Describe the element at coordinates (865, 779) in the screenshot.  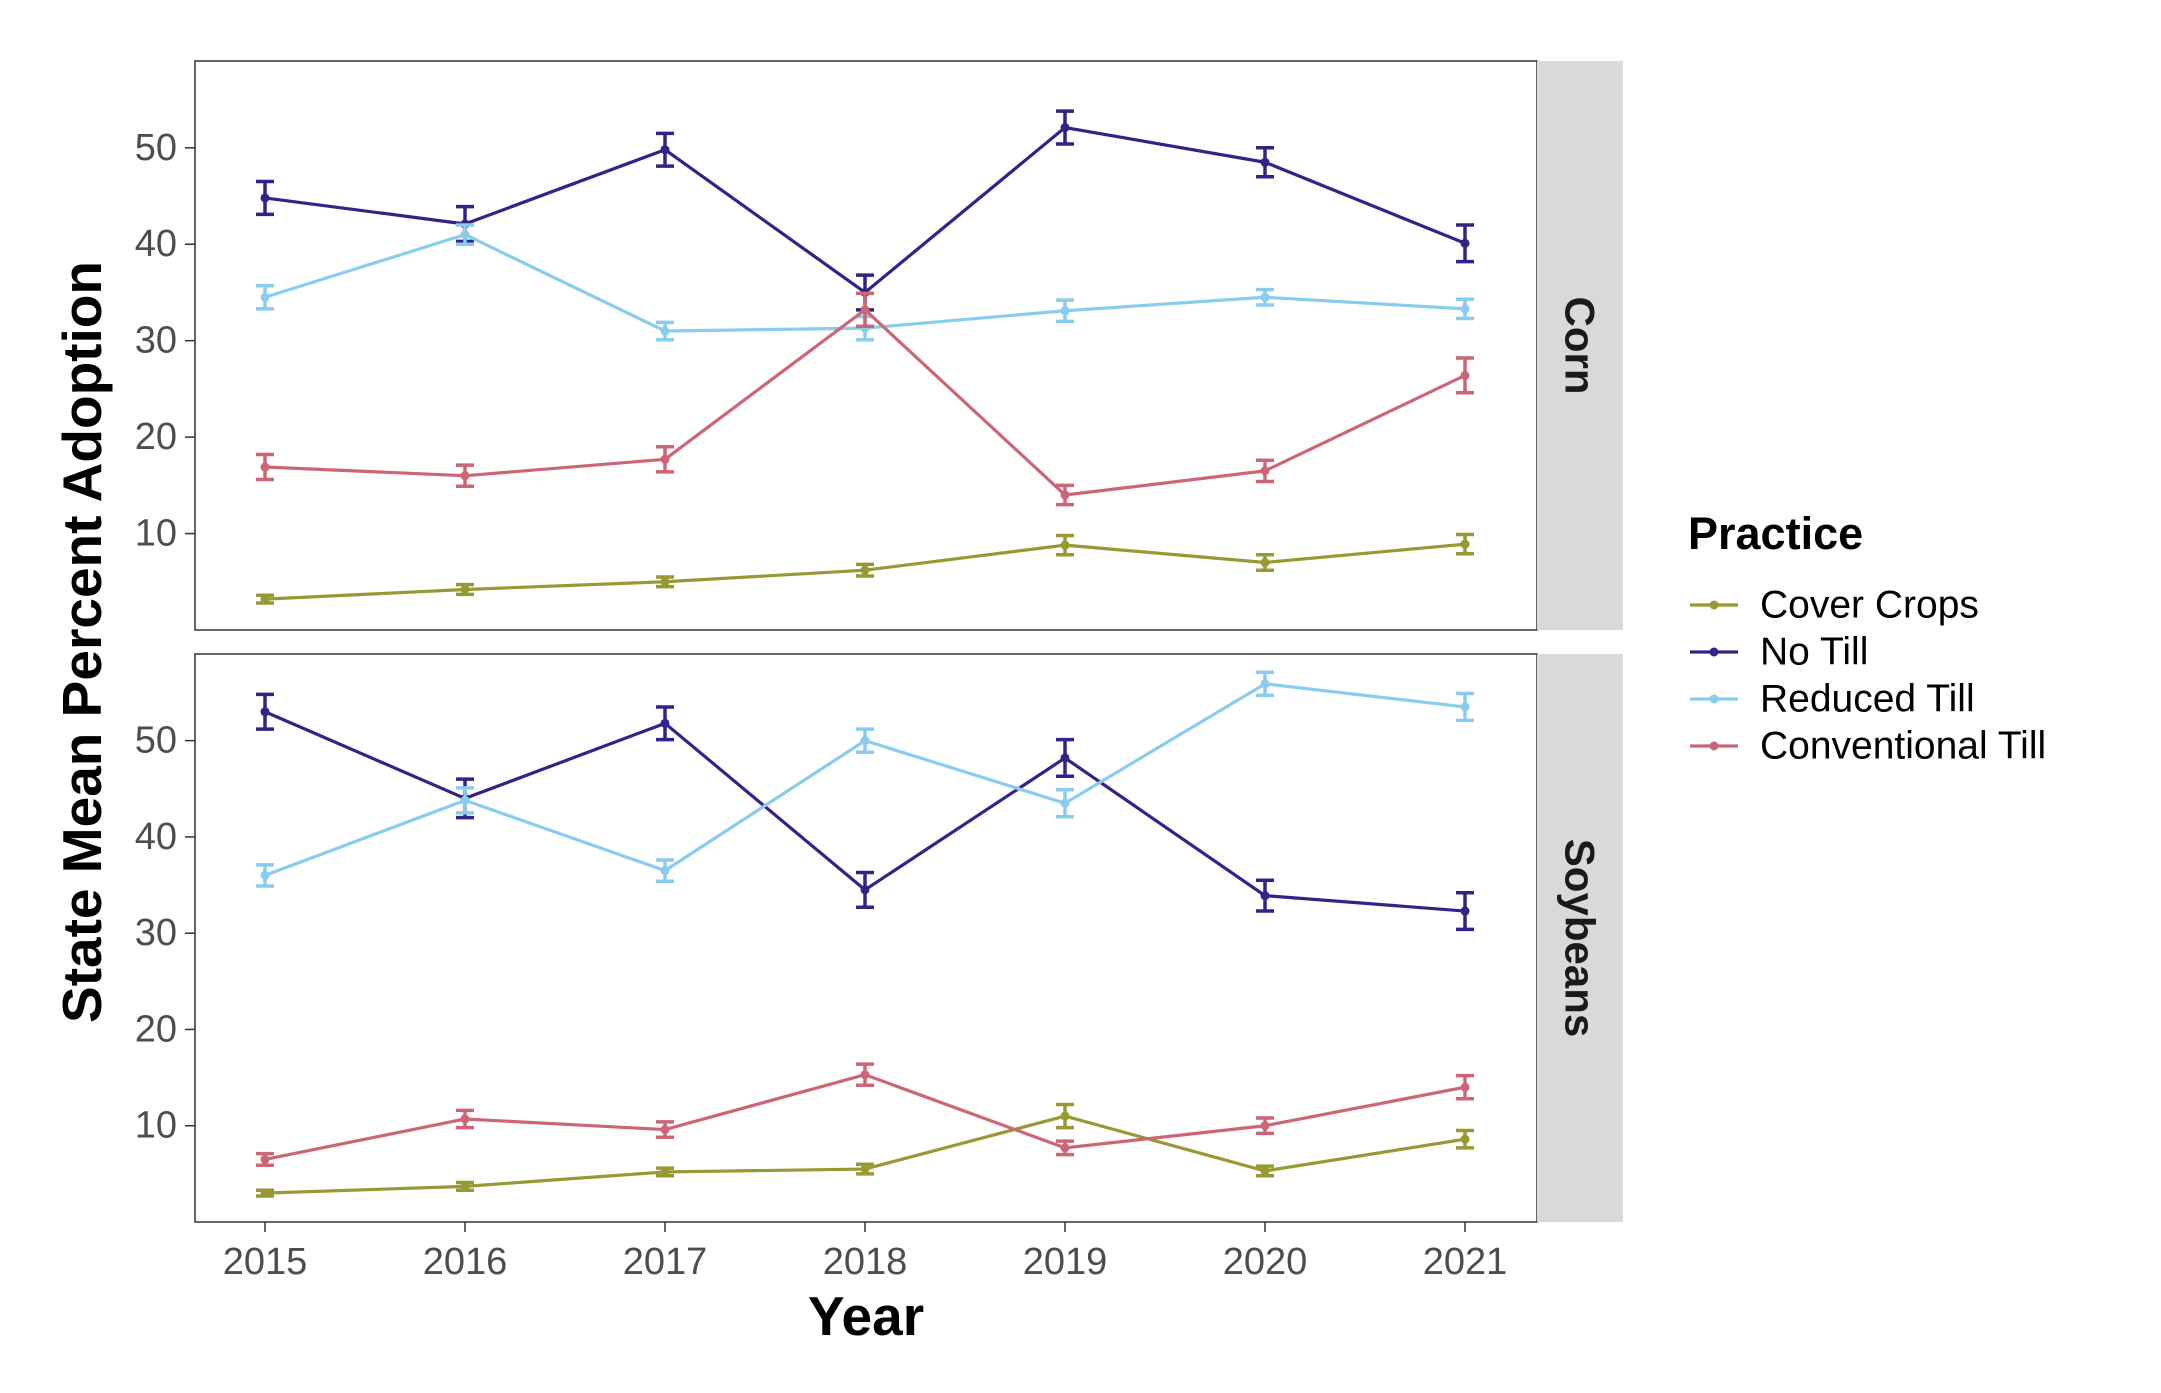
I see `series-reduced-till-soybeans` at that location.